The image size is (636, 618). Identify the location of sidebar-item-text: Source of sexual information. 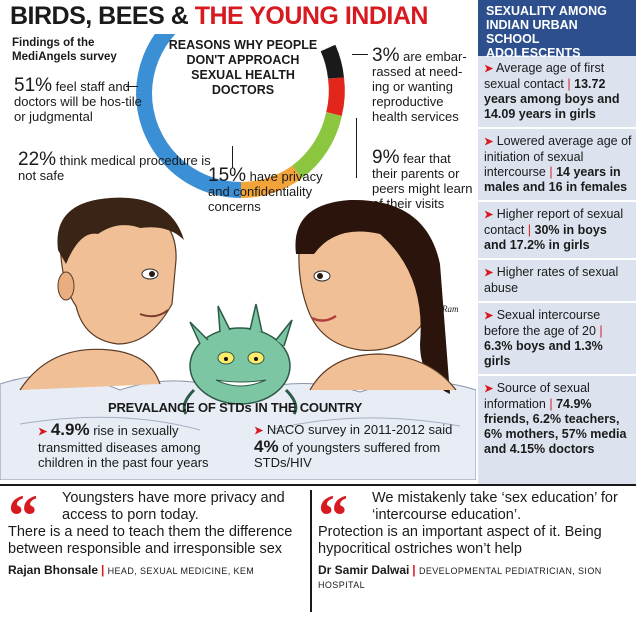
(537, 396).